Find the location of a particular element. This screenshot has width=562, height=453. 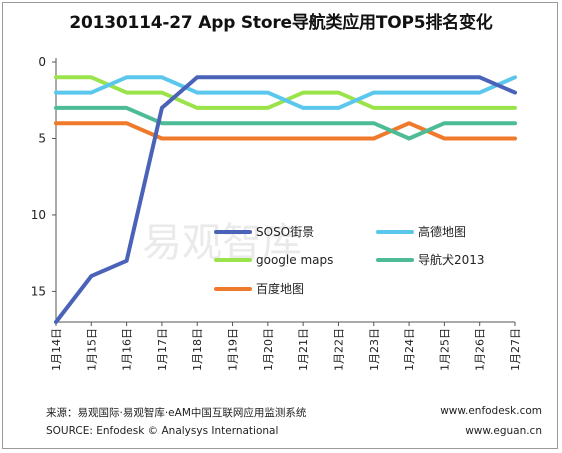

source-cn: 来源：易观国际·易观智库·eAM中国互联网应用监测系统 is located at coordinates (176, 413).